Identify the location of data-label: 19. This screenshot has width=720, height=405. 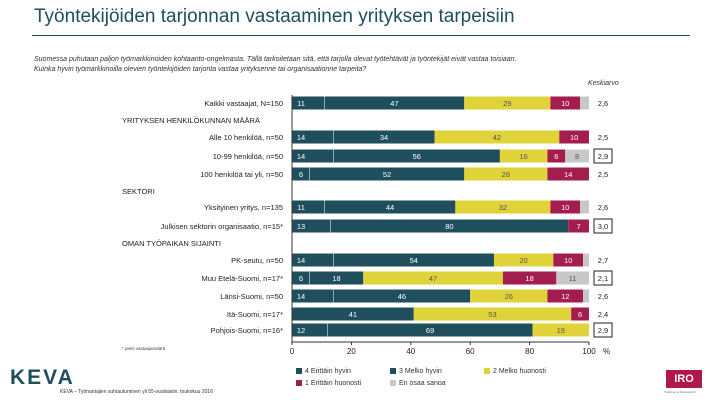
(561, 330).